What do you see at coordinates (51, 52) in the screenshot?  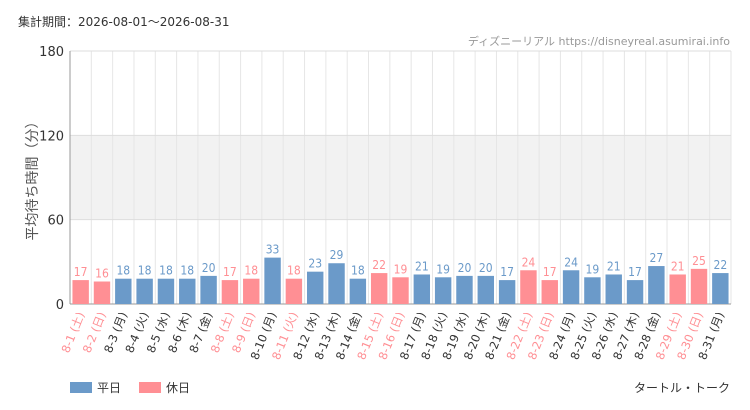 I see `y-tick-label: 180` at bounding box center [51, 52].